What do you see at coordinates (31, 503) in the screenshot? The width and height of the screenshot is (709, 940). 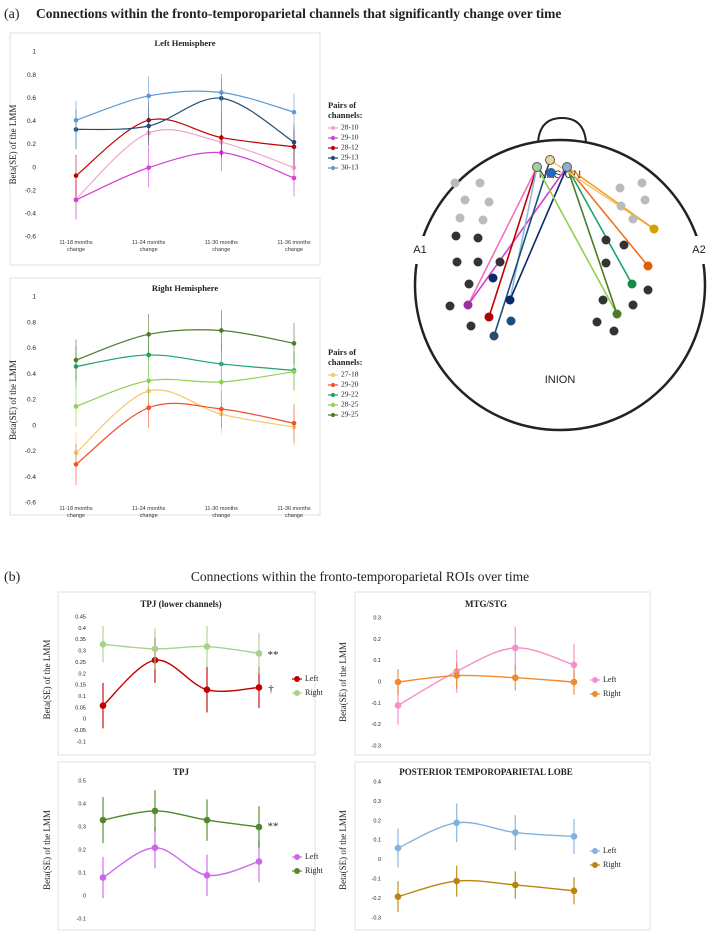 I see `y-tick-label: -0.6` at bounding box center [31, 503].